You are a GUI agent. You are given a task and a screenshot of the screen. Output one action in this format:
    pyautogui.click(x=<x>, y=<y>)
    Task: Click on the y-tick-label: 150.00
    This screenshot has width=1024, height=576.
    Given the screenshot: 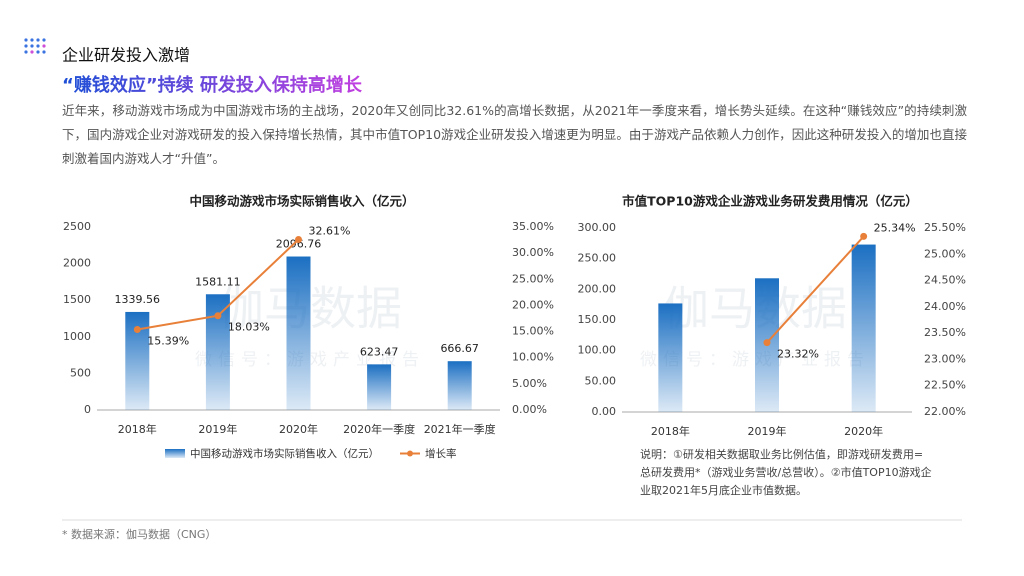 What is the action you would take?
    pyautogui.click(x=597, y=319)
    